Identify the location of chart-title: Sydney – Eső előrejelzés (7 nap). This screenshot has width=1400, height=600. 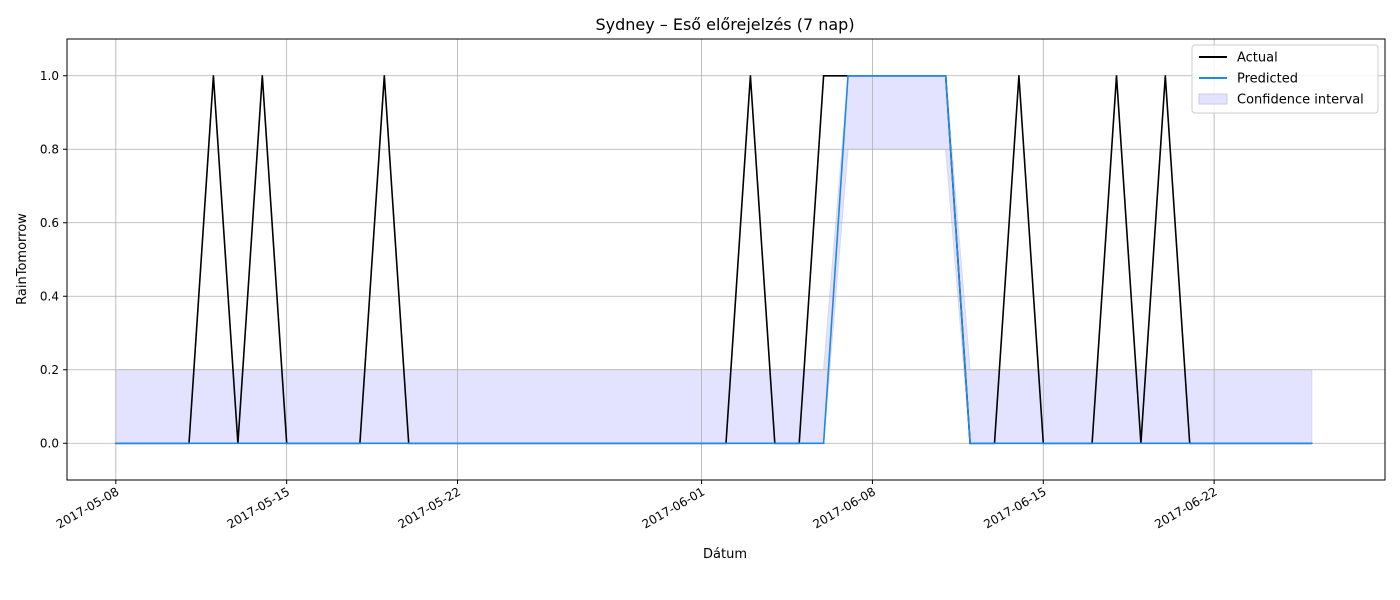
(724, 24).